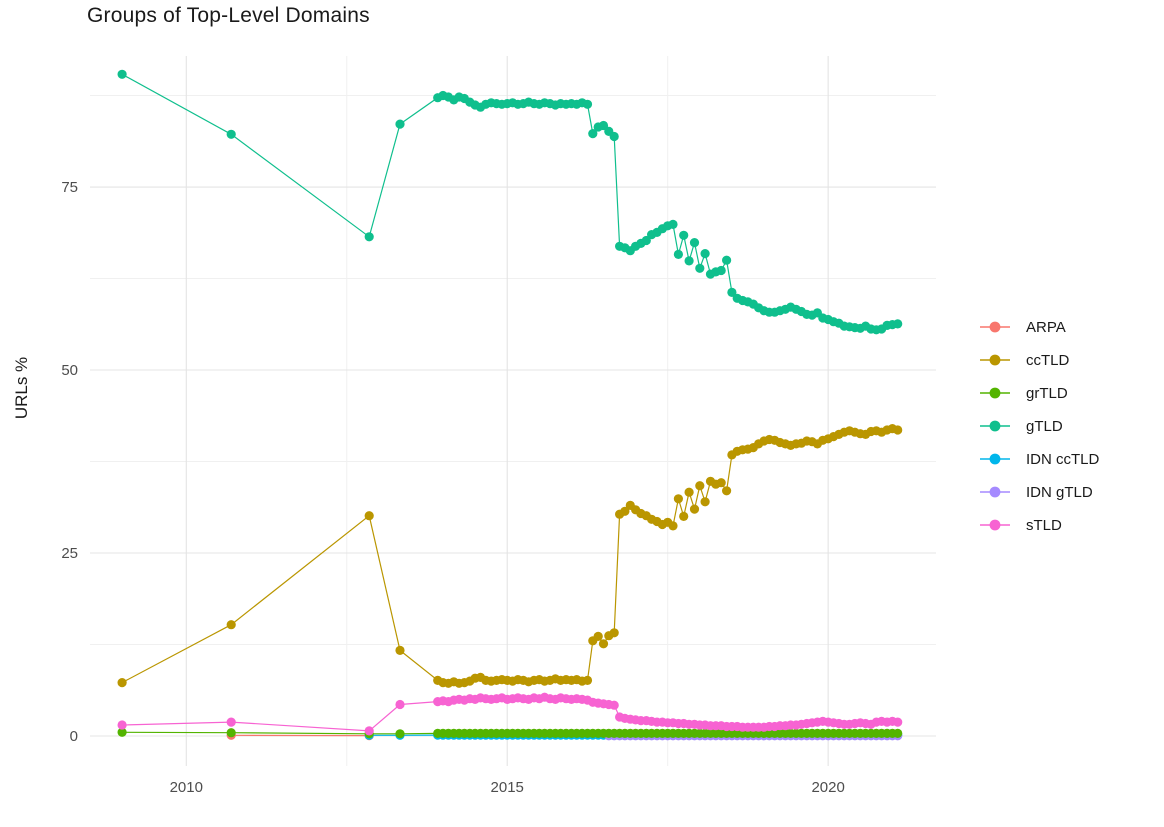  I want to click on legend-item-grTLD: grTLD, so click(1038, 393).